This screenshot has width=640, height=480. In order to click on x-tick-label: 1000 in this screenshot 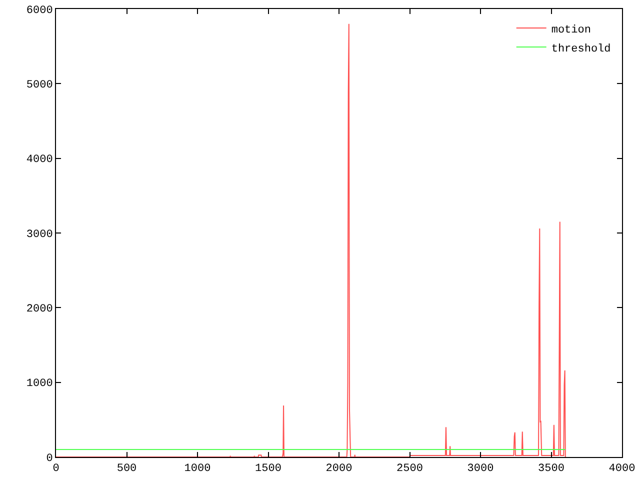, I will do `click(197, 469)`.